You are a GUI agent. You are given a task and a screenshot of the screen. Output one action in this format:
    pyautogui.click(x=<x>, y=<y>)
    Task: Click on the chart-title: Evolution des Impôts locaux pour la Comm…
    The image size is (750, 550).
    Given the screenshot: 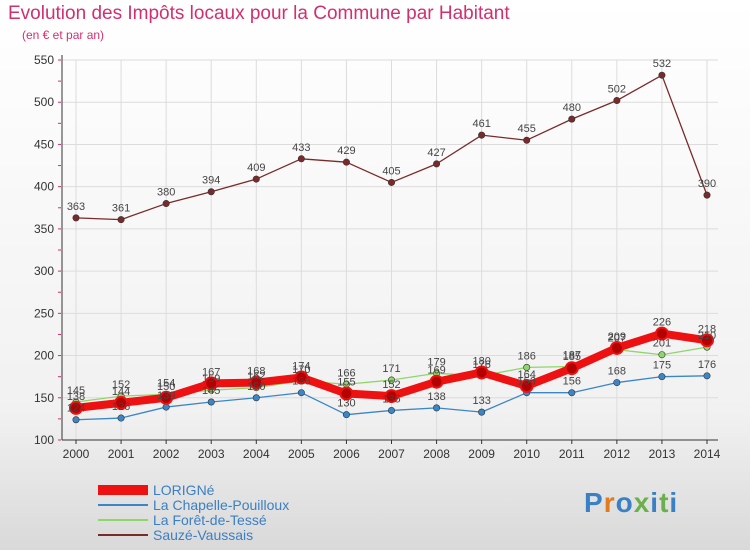 What is the action you would take?
    pyautogui.click(x=259, y=13)
    